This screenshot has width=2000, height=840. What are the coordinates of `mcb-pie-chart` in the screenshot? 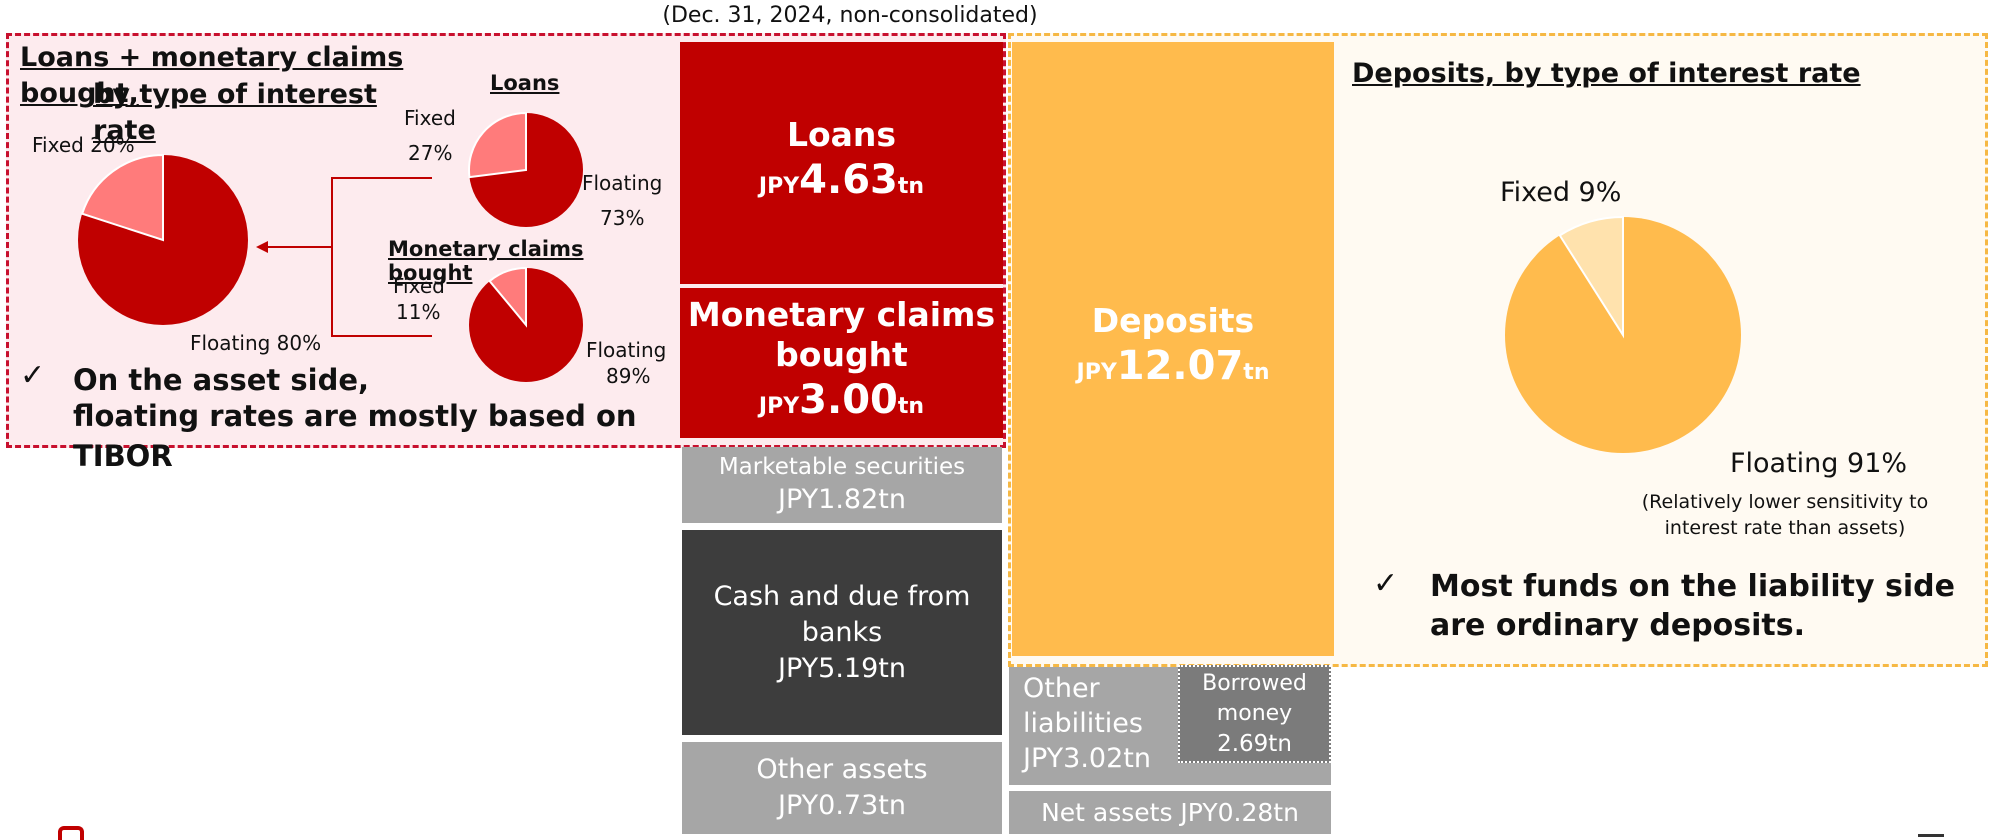 It's located at (526, 324).